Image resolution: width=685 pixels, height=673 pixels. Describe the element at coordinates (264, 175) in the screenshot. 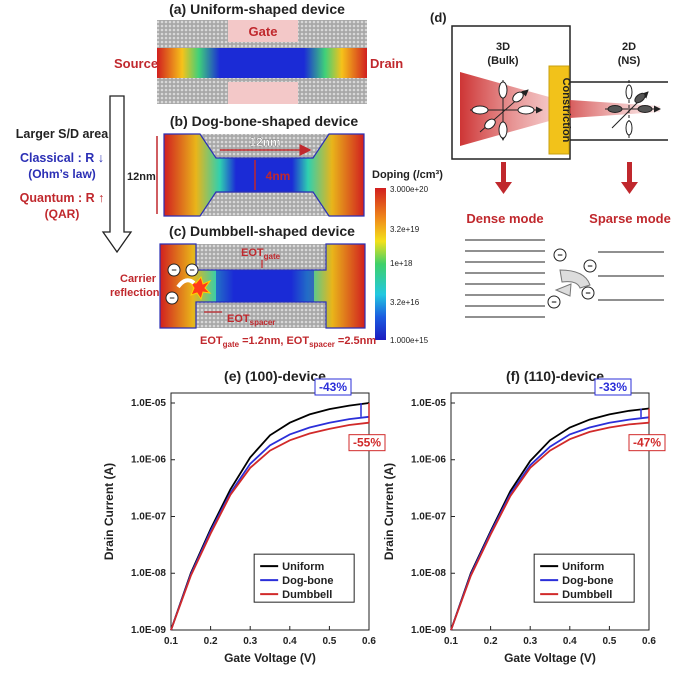

I see `dogbone-channel` at that location.